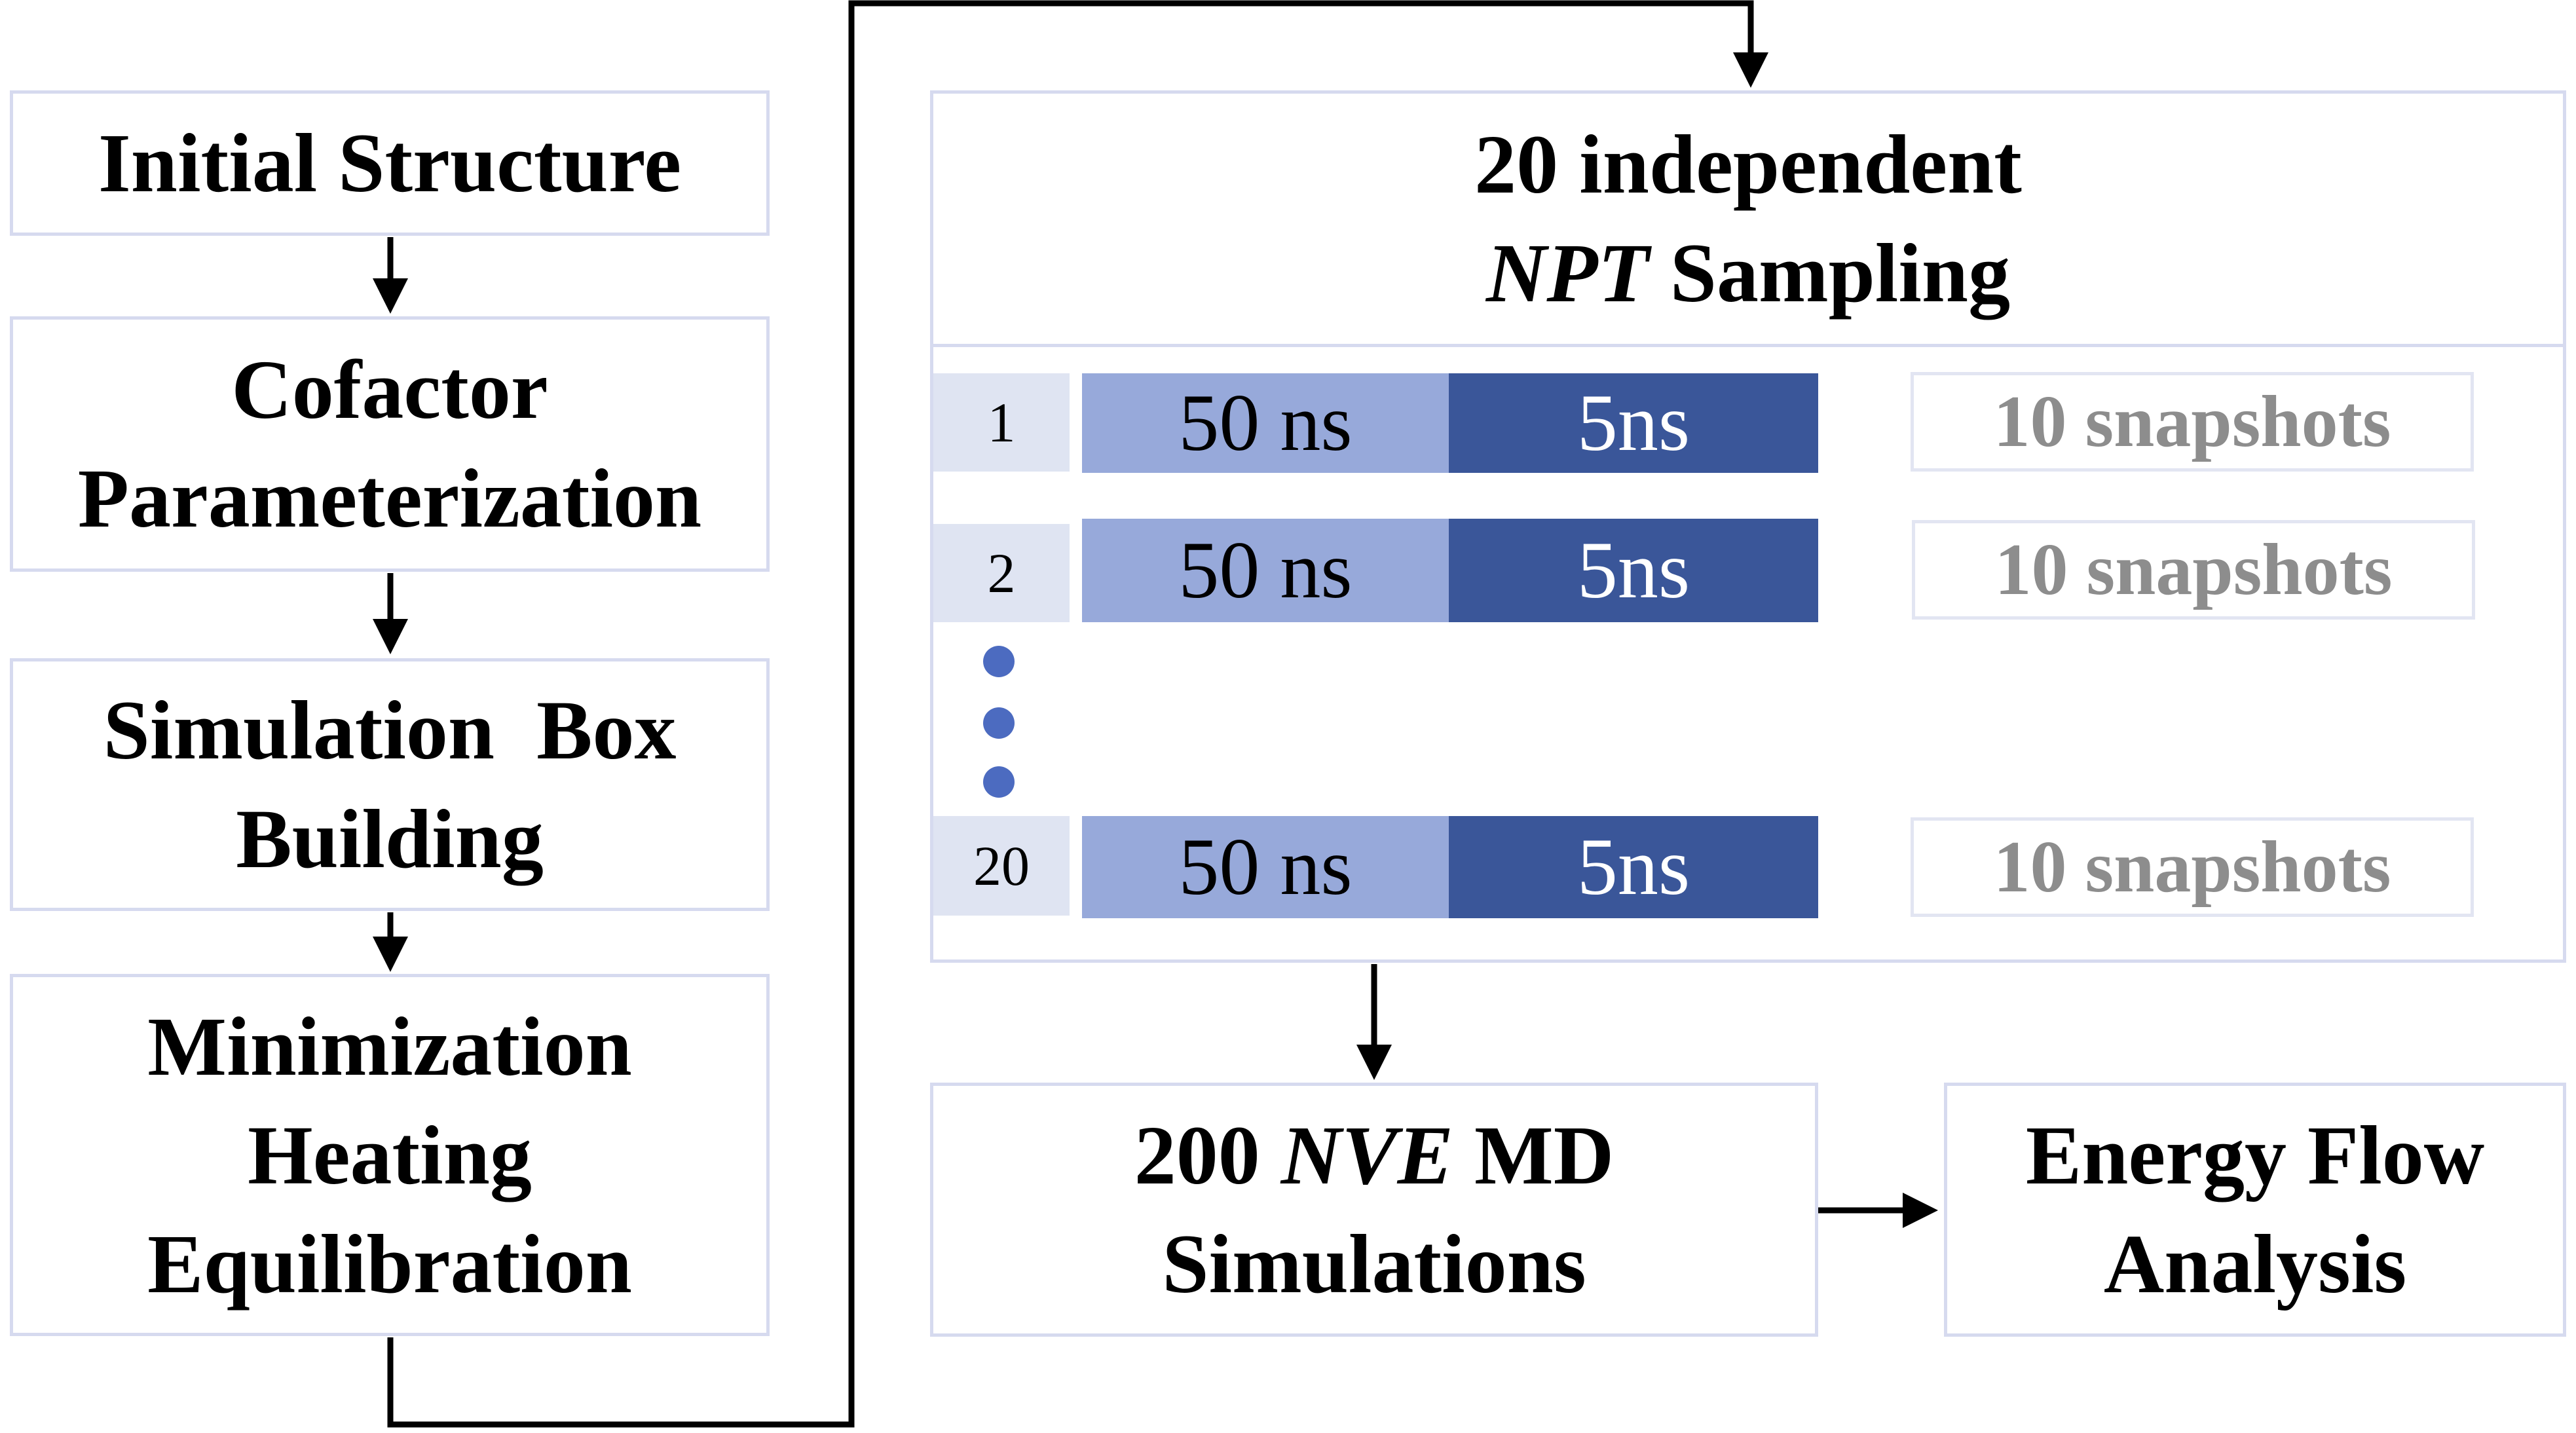 The width and height of the screenshot is (2576, 1433). Describe the element at coordinates (1633, 570) in the screenshot. I see `row2-segment-5ns: 5ns` at that location.